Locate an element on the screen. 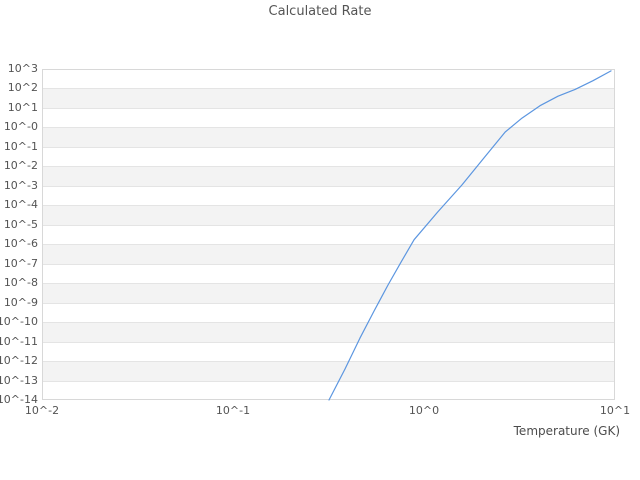  y-tick-label: 10^-13 is located at coordinates (19, 380).